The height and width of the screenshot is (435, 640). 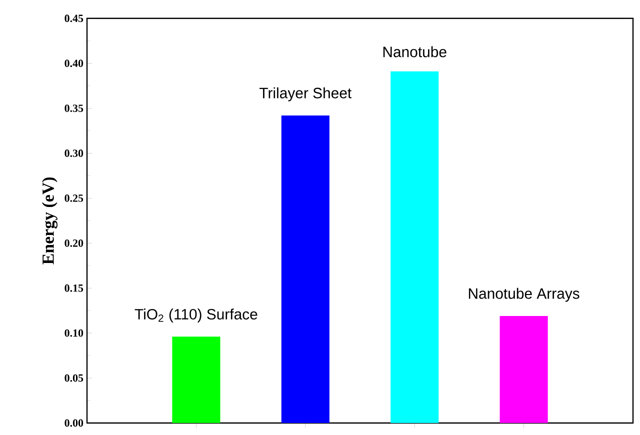 What do you see at coordinates (74, 18) in the screenshot?
I see `y-tick-label: 0.45` at bounding box center [74, 18].